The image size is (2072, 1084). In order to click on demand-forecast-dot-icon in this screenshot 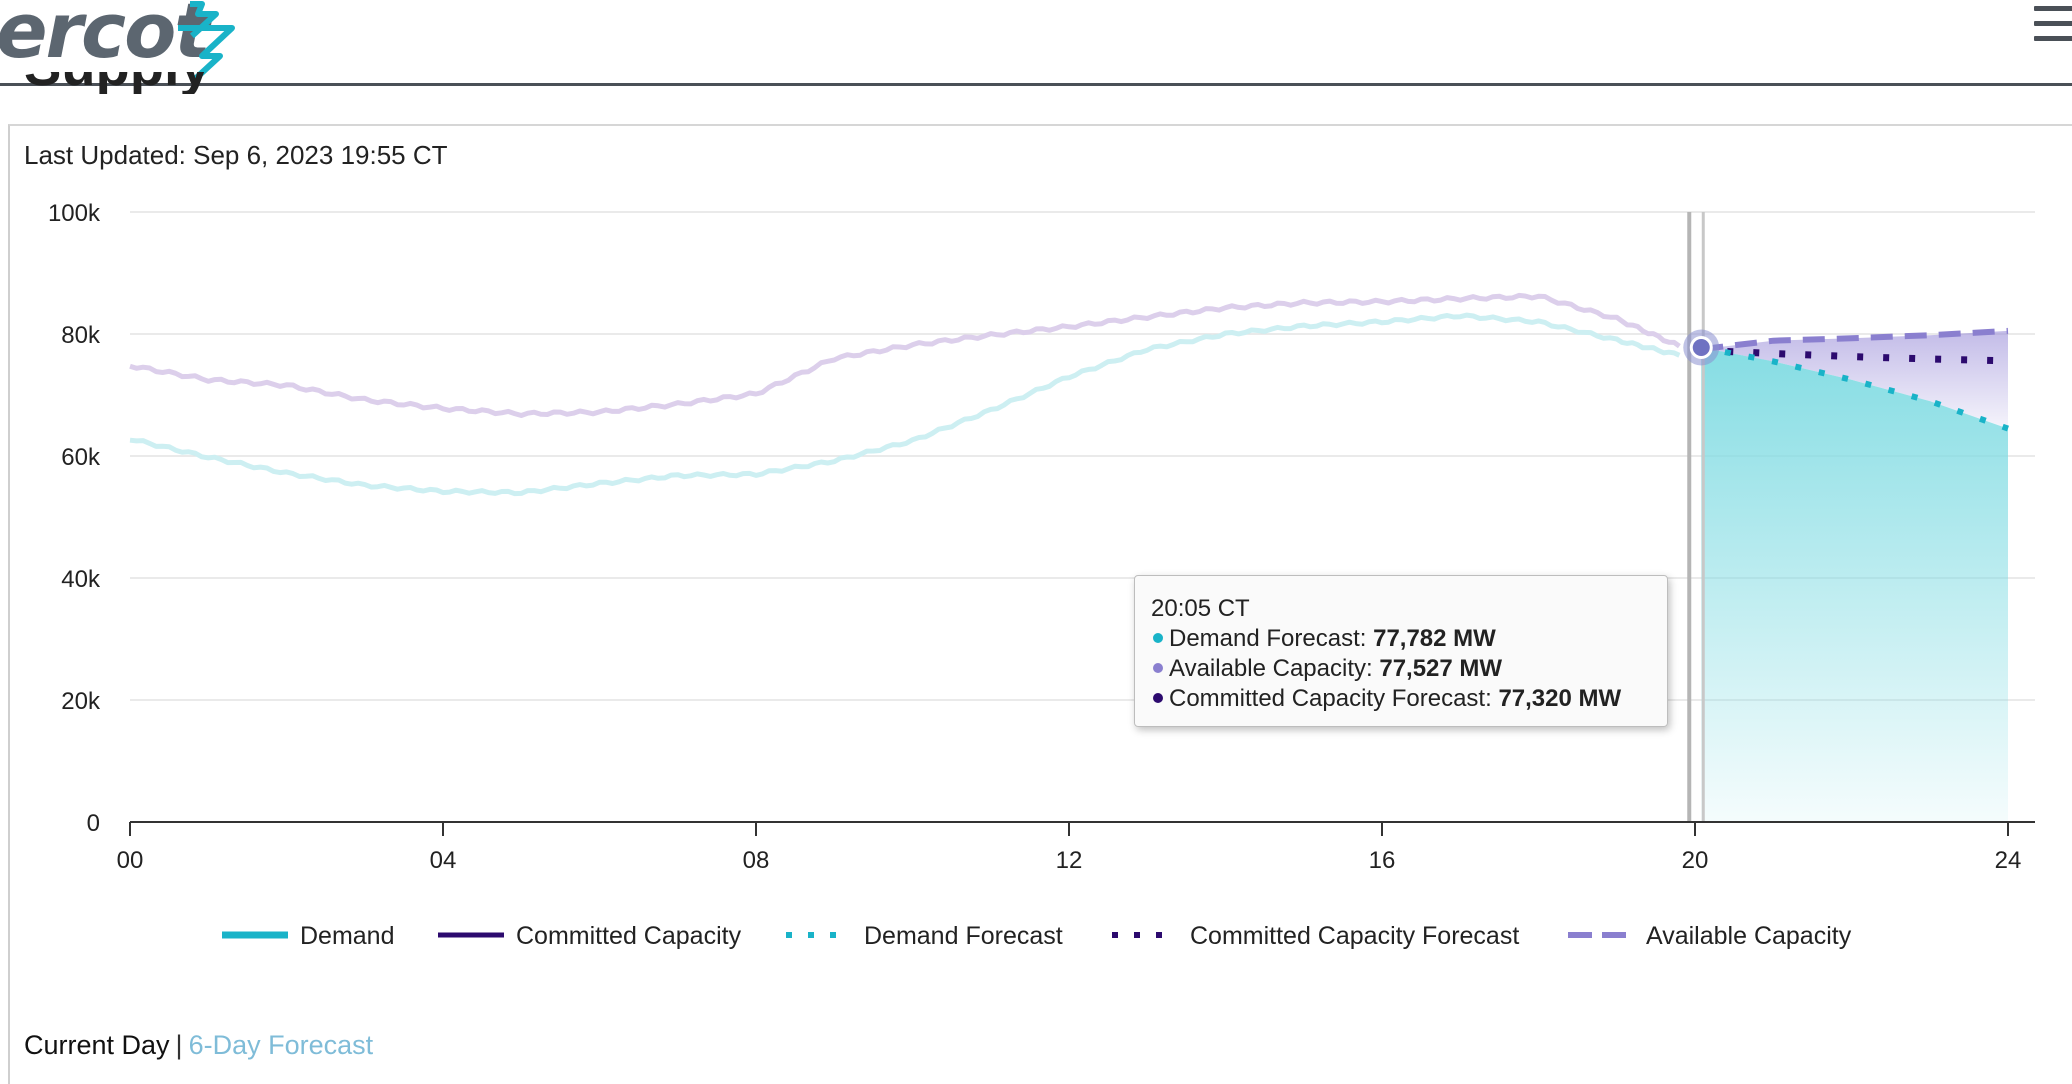, I will do `click(1158, 638)`.